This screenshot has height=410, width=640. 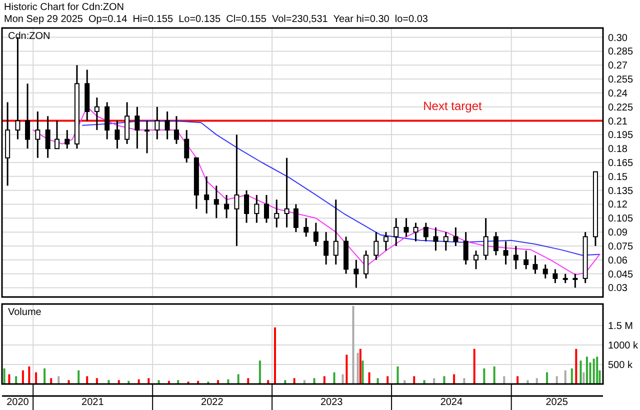 I want to click on y-tick-label: 0.105, so click(x=621, y=219).